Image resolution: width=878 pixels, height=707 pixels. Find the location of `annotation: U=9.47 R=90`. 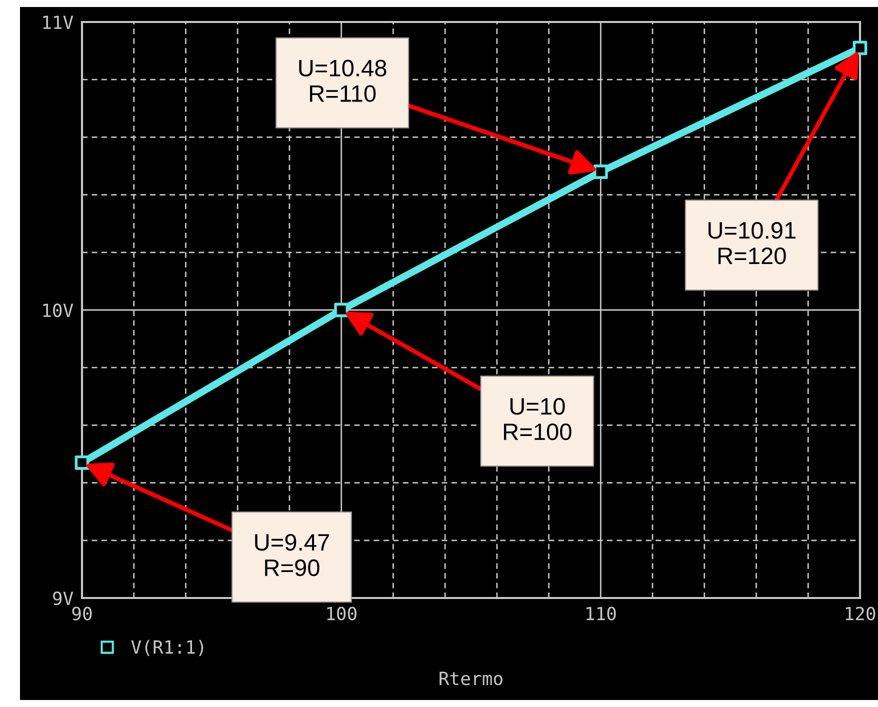

annotation: U=9.47 R=90 is located at coordinates (292, 555).